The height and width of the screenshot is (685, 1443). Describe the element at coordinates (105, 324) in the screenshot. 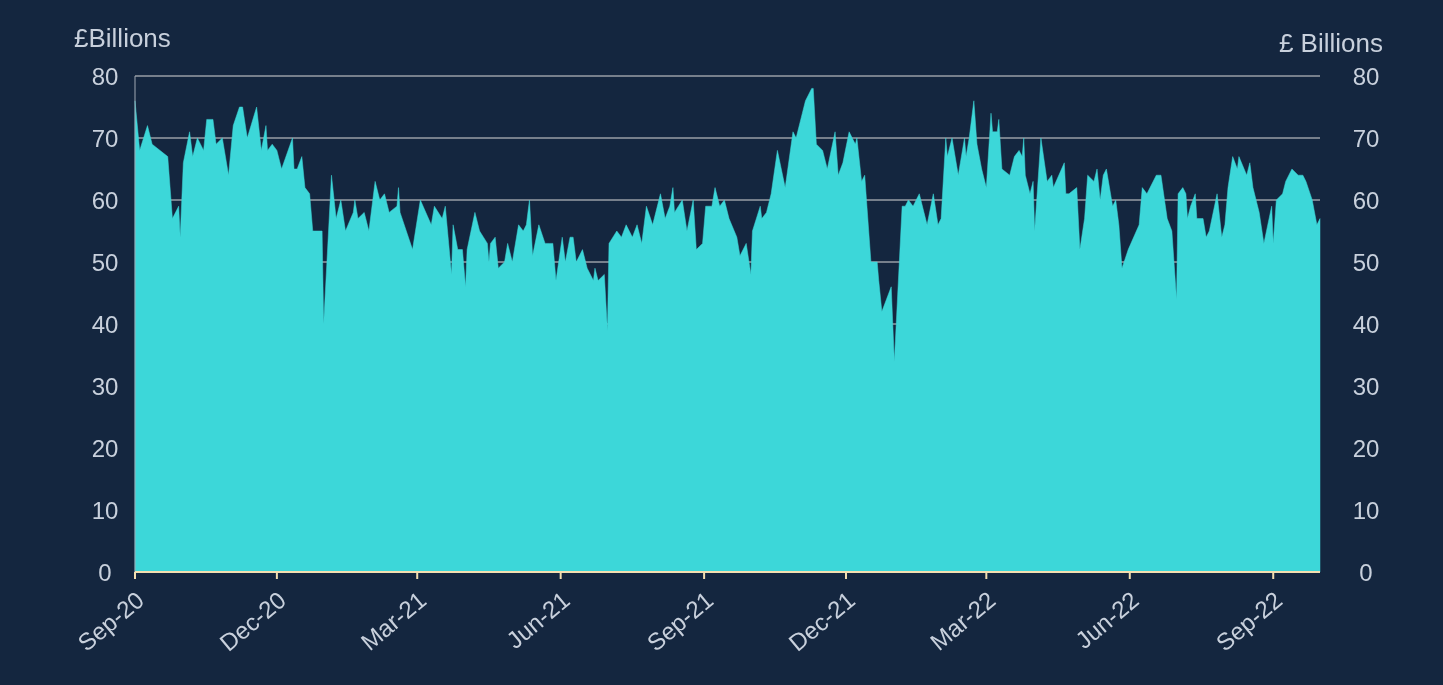

I see `y-tick-label: 40` at that location.